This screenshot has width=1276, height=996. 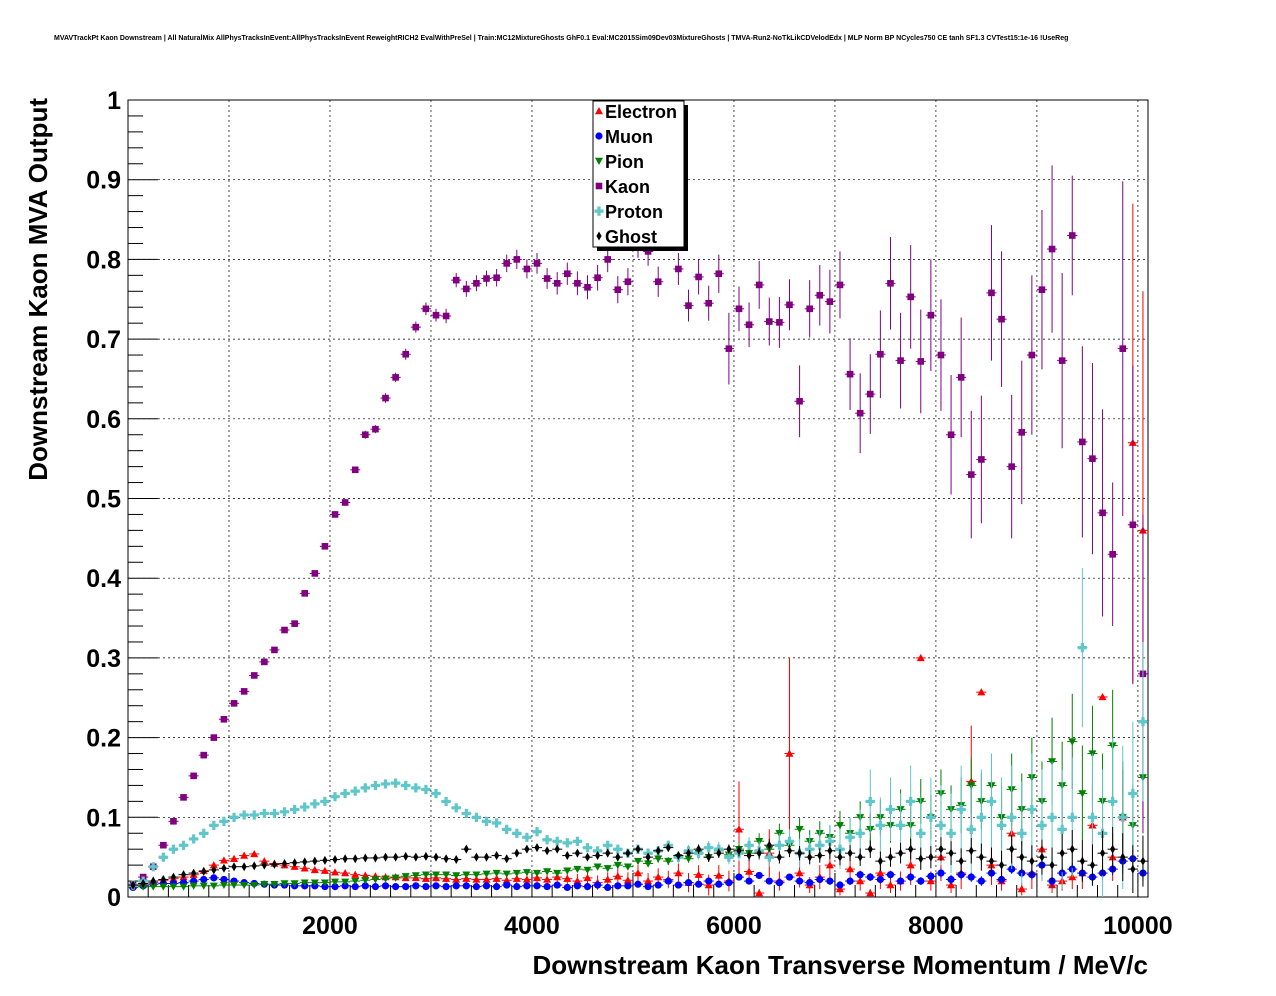 What do you see at coordinates (624, 162) in the screenshot?
I see `legend-label-pion: Pion` at bounding box center [624, 162].